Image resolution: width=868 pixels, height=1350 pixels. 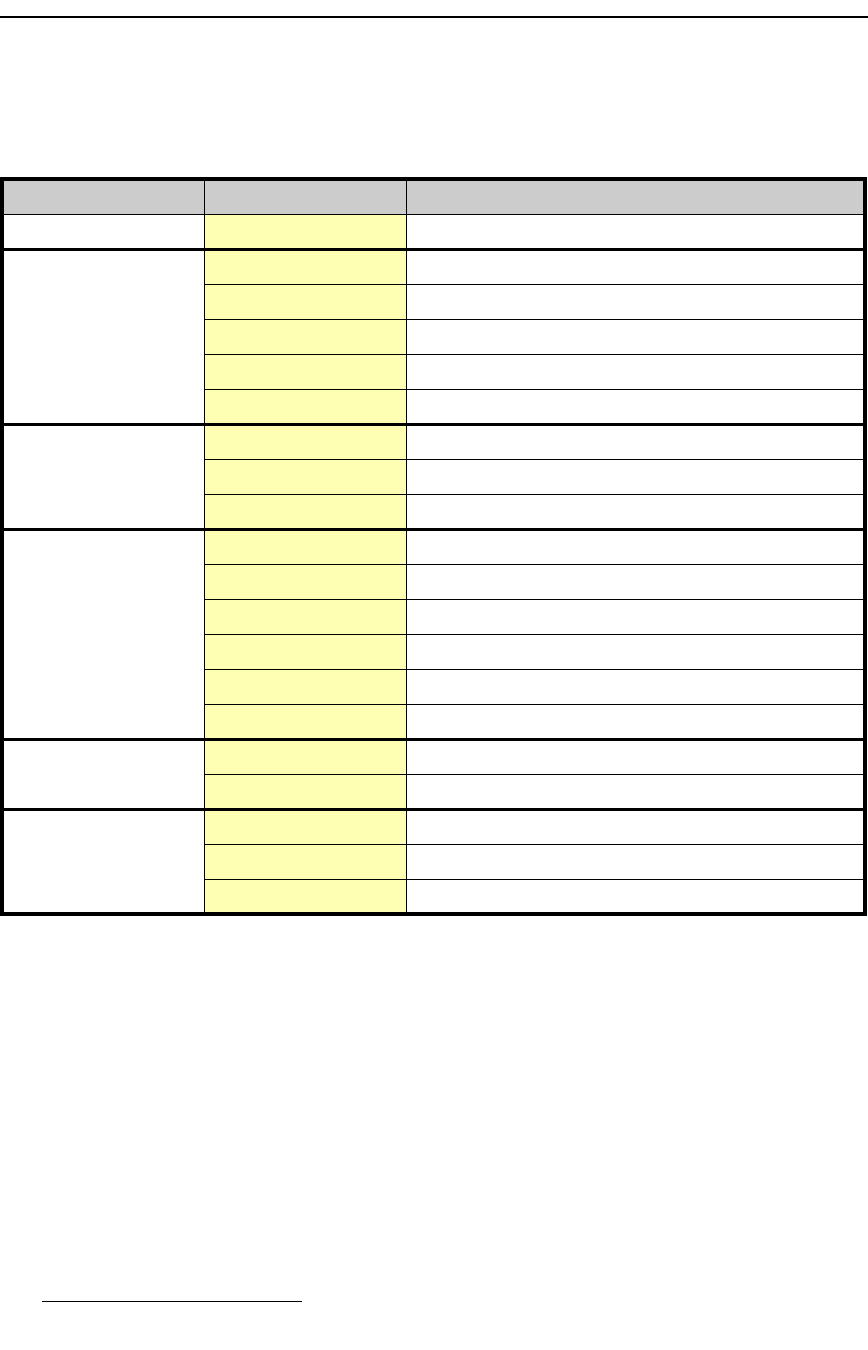 I want to click on header-rule, so click(x=434, y=17).